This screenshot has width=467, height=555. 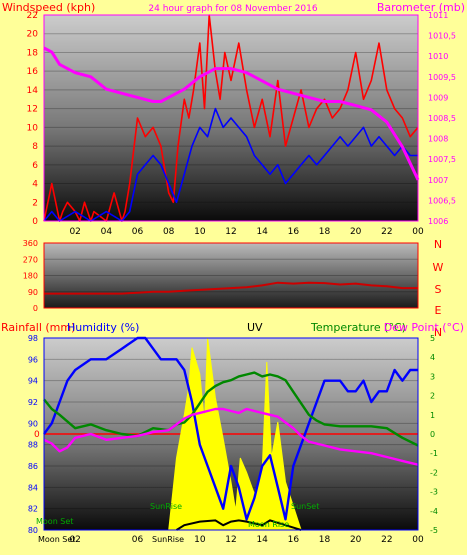 I want to click on temperature-tick-labels: -5 -4 -3 -2 -1 0 1 2 3 4 5, so click(x=434, y=434).